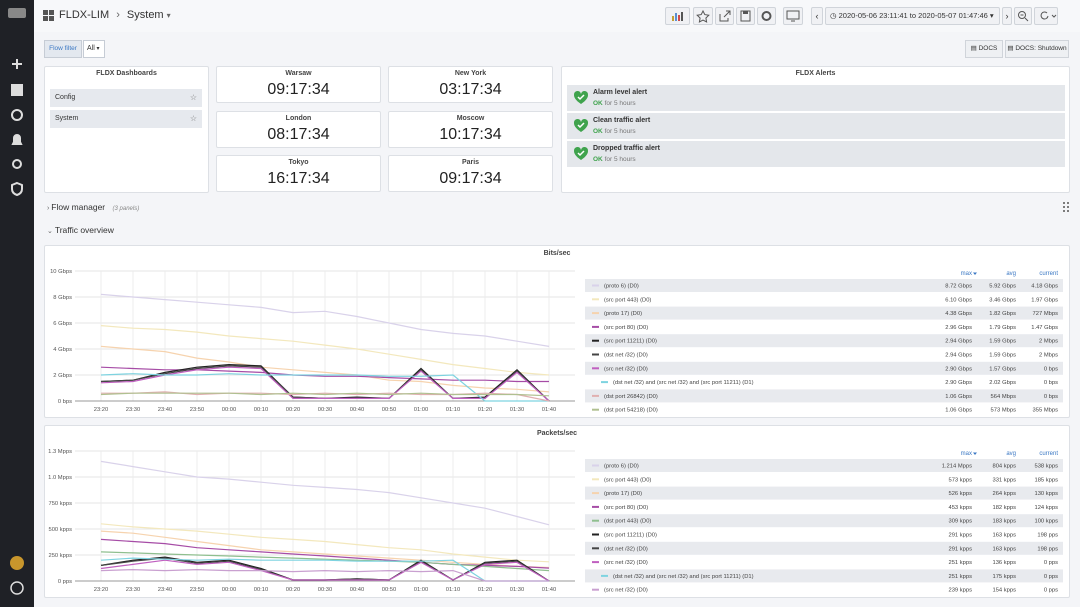  What do you see at coordinates (1037, 49) in the screenshot?
I see `docs-shutdown-link: ▤ DOCS: Shutdown` at bounding box center [1037, 49].